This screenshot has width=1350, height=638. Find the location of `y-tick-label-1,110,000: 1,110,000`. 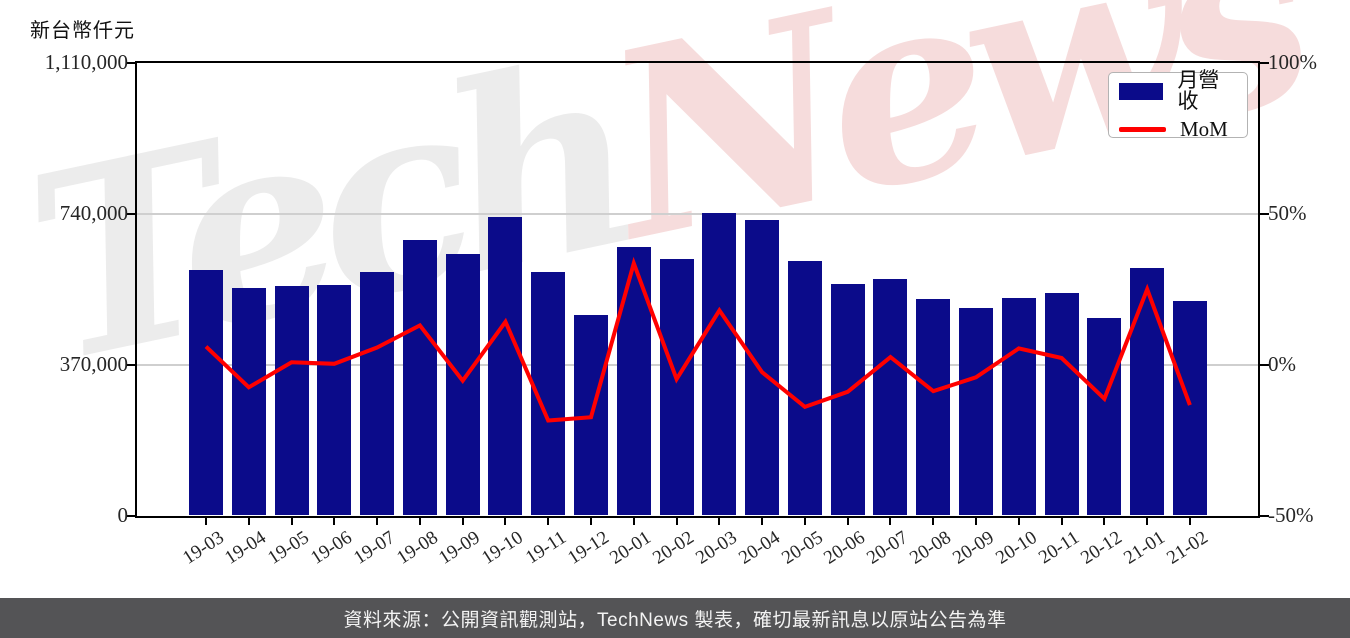

y-tick-label-1,110,000: 1,110,000 is located at coordinates (86, 62).